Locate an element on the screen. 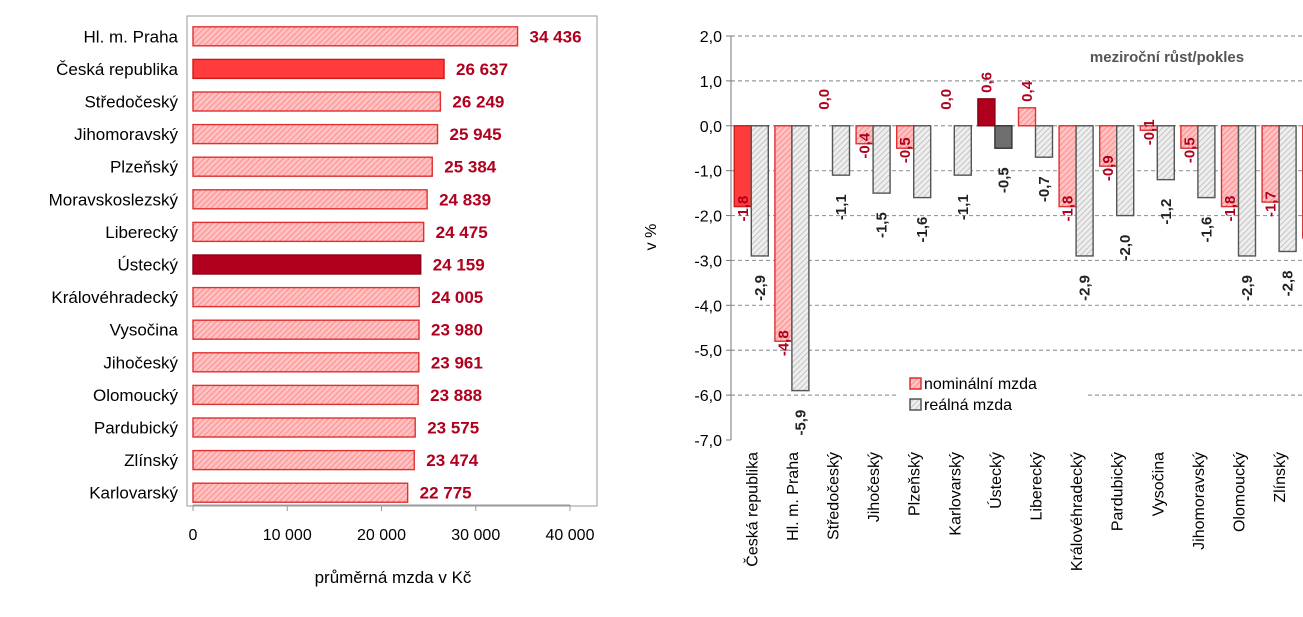 This screenshot has height=617, width=1303. value-label: 23 888 is located at coordinates (456, 395).